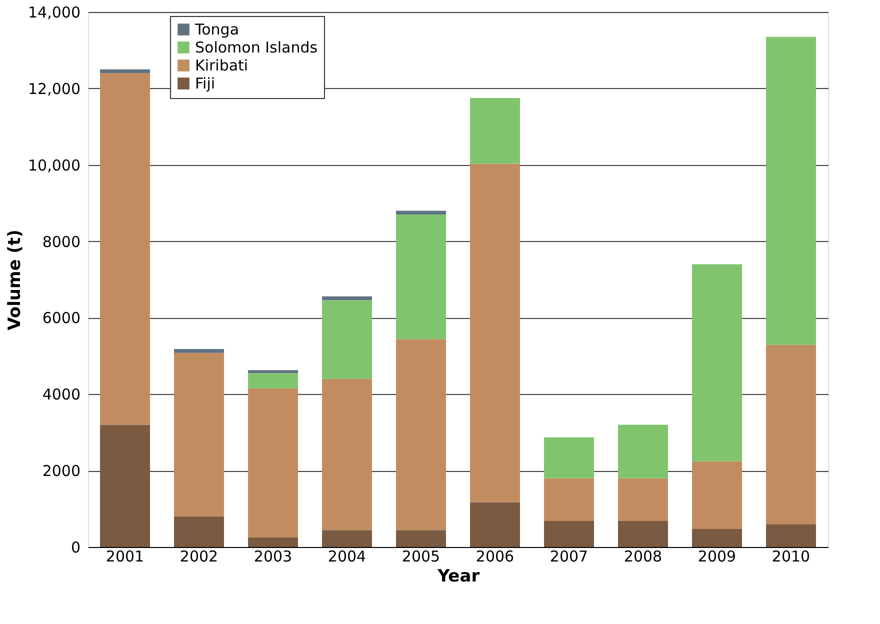 The image size is (880, 624). Describe the element at coordinates (61, 395) in the screenshot. I see `y-tick-label: 4000` at that location.